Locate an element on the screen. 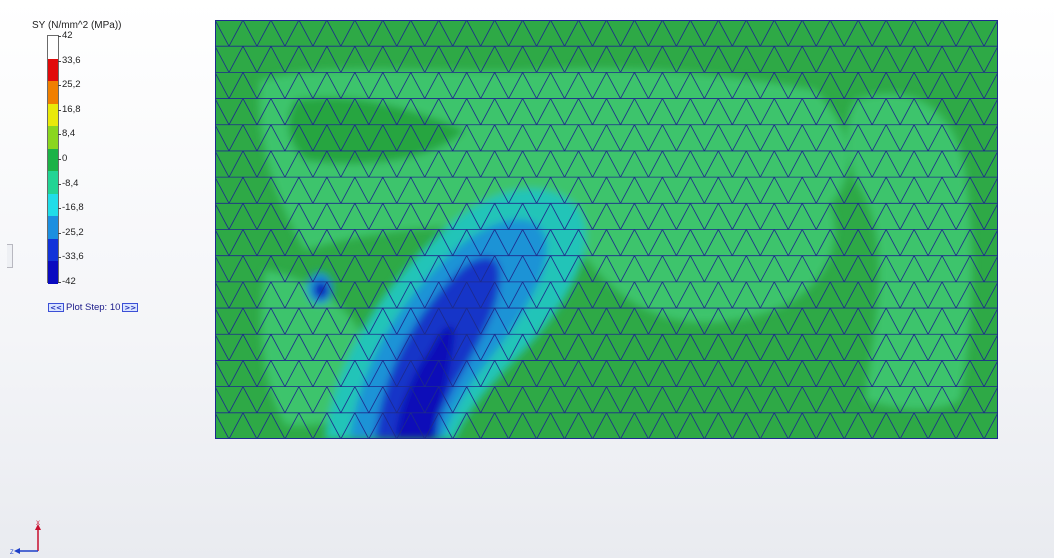 The width and height of the screenshot is (1054, 558). legend-tick-label: -33,6 is located at coordinates (73, 257).